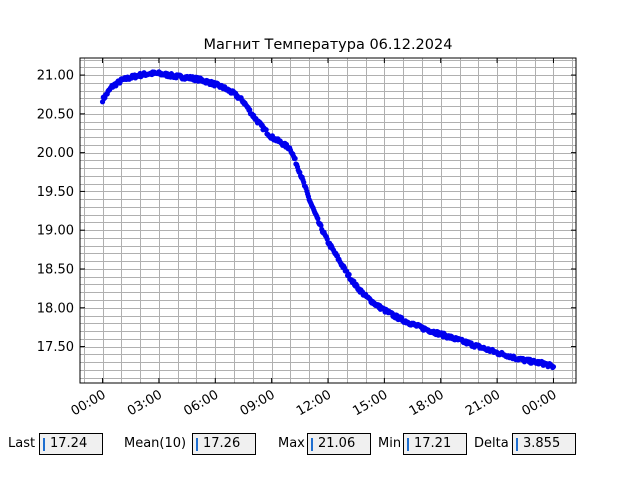 The width and height of the screenshot is (640, 480). I want to click on delta-value: 3.855, so click(542, 443).